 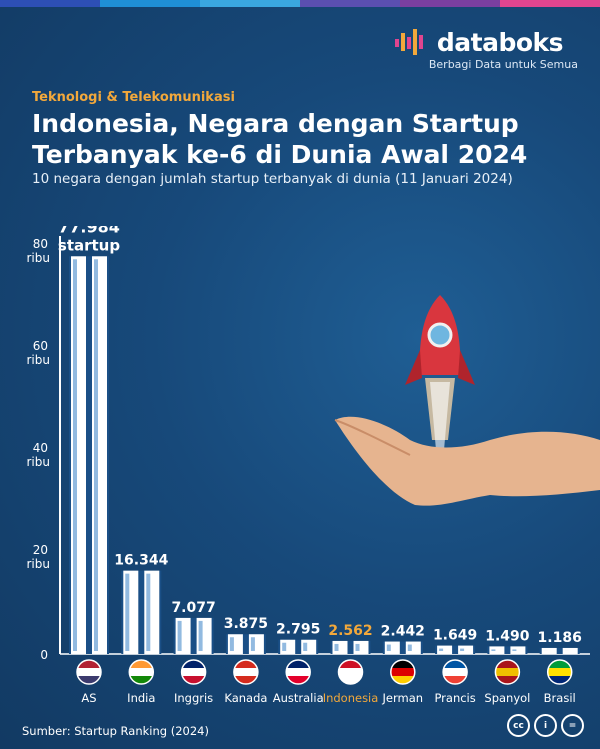 What do you see at coordinates (440, 372) in the screenshot?
I see `rocket-icon` at bounding box center [440, 372].